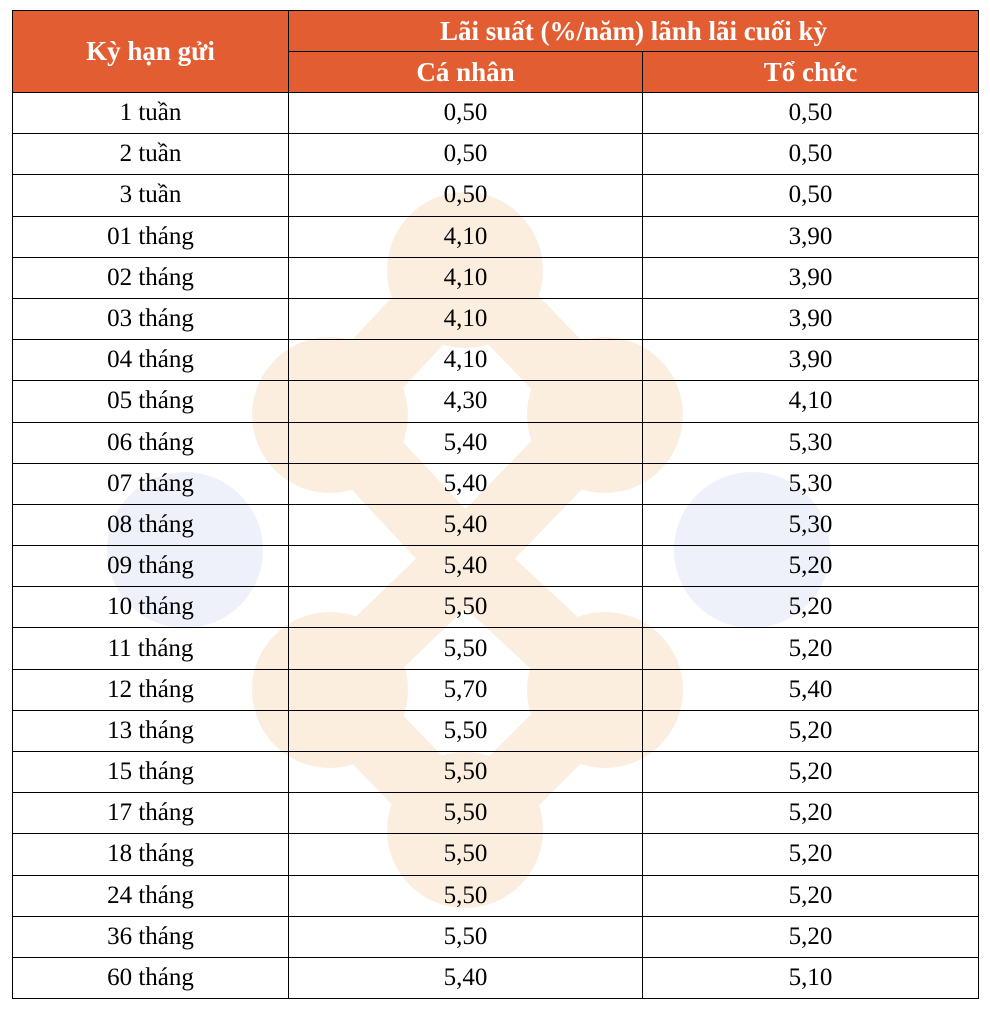 Image resolution: width=990 pixels, height=1024 pixels. I want to click on individual-rate-cell: 5,70, so click(465, 689).